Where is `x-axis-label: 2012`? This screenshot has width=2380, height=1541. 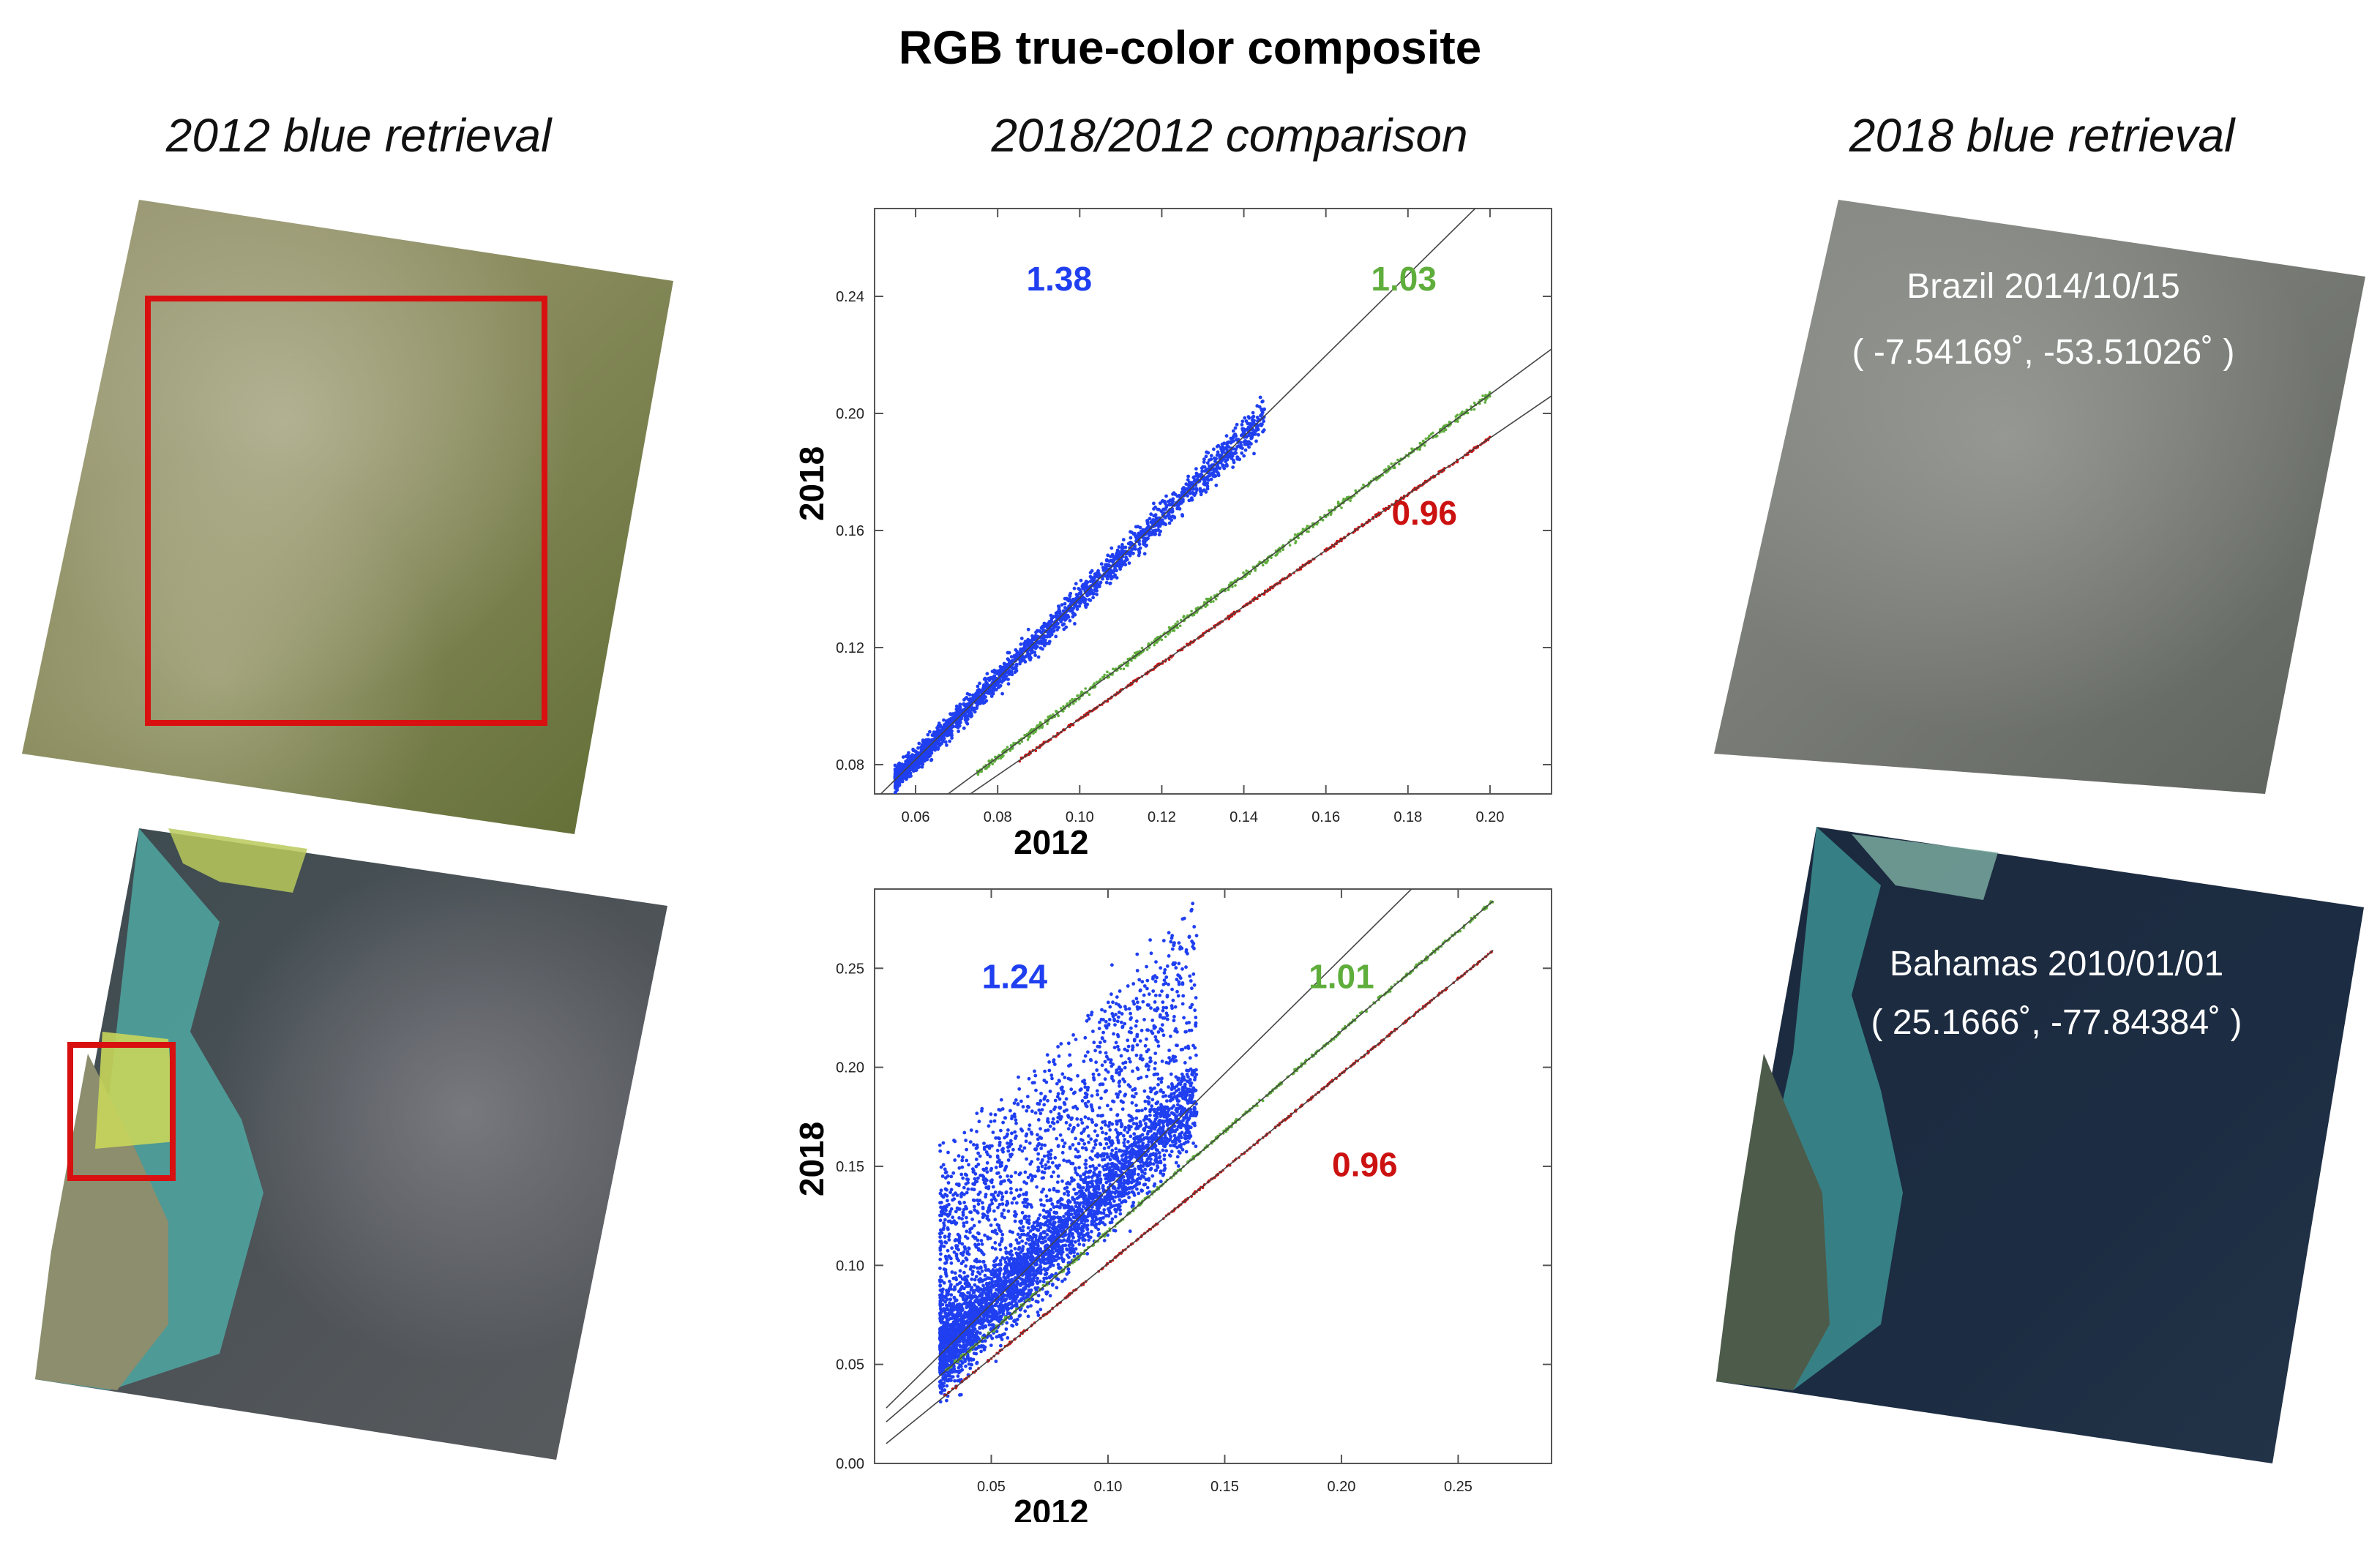 x-axis-label: 2012 is located at coordinates (1051, 842).